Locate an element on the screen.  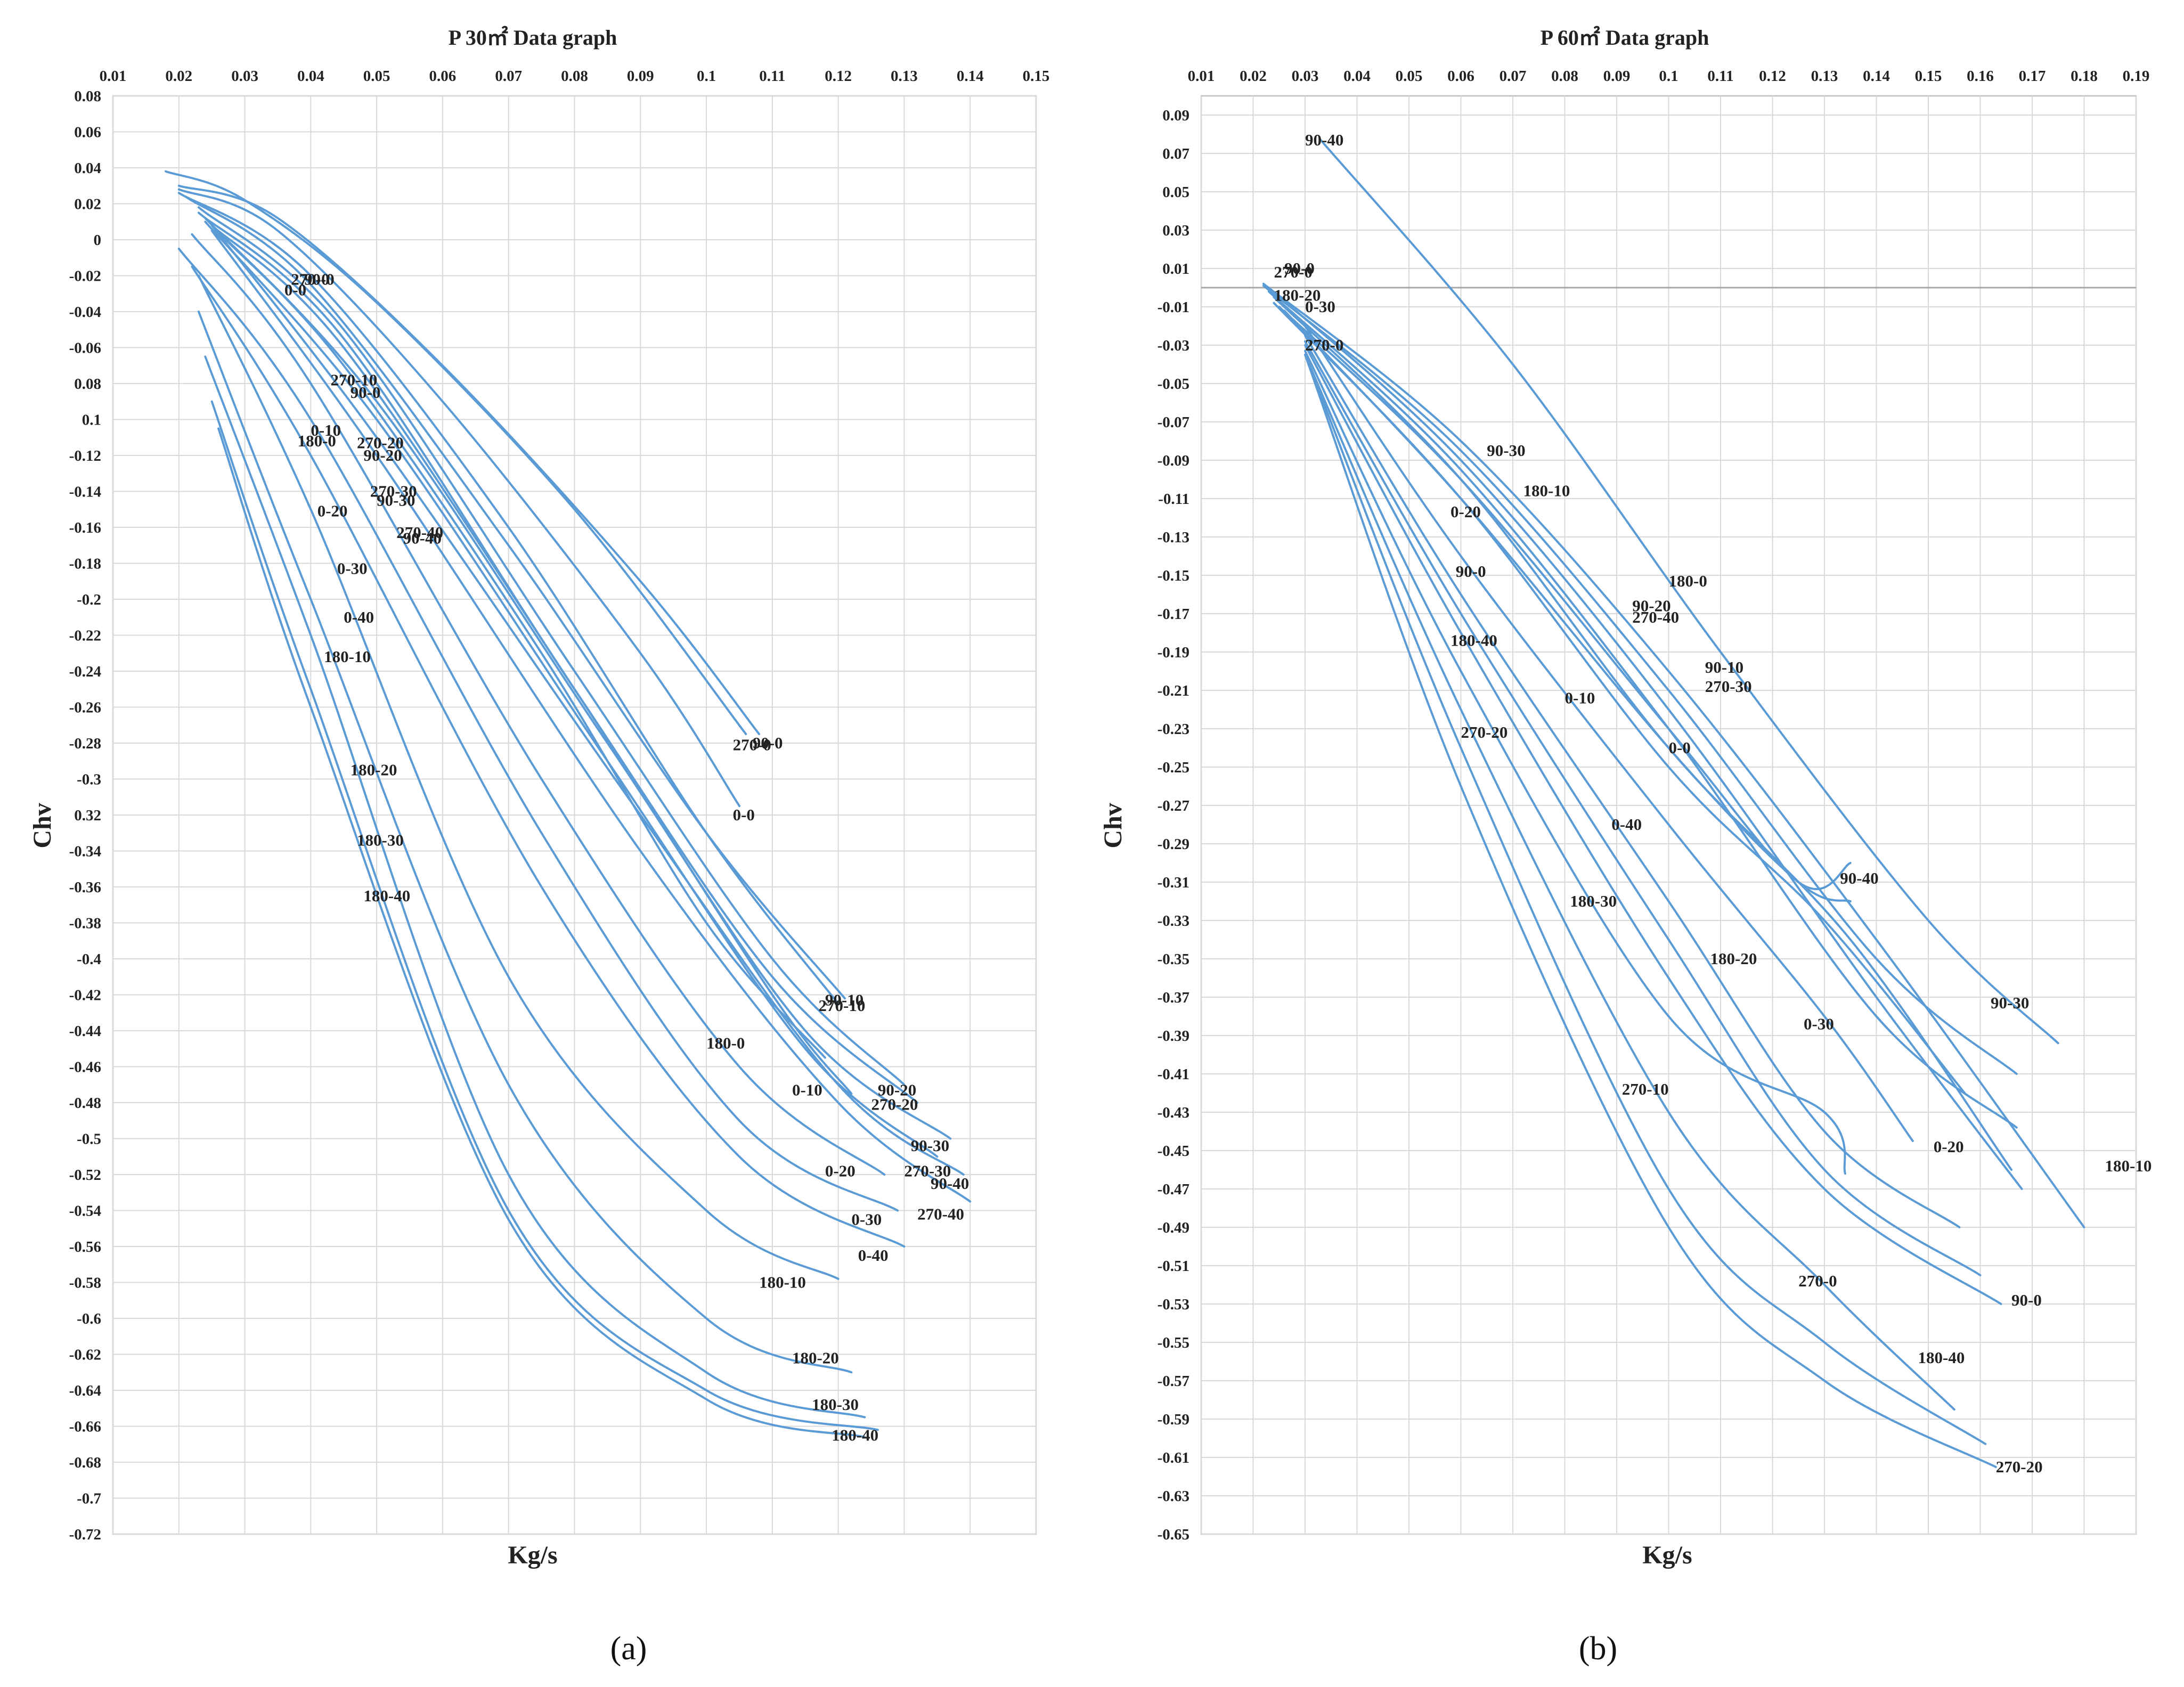
chart-a-y-tick-label: -0.14 is located at coordinates (85, 493).